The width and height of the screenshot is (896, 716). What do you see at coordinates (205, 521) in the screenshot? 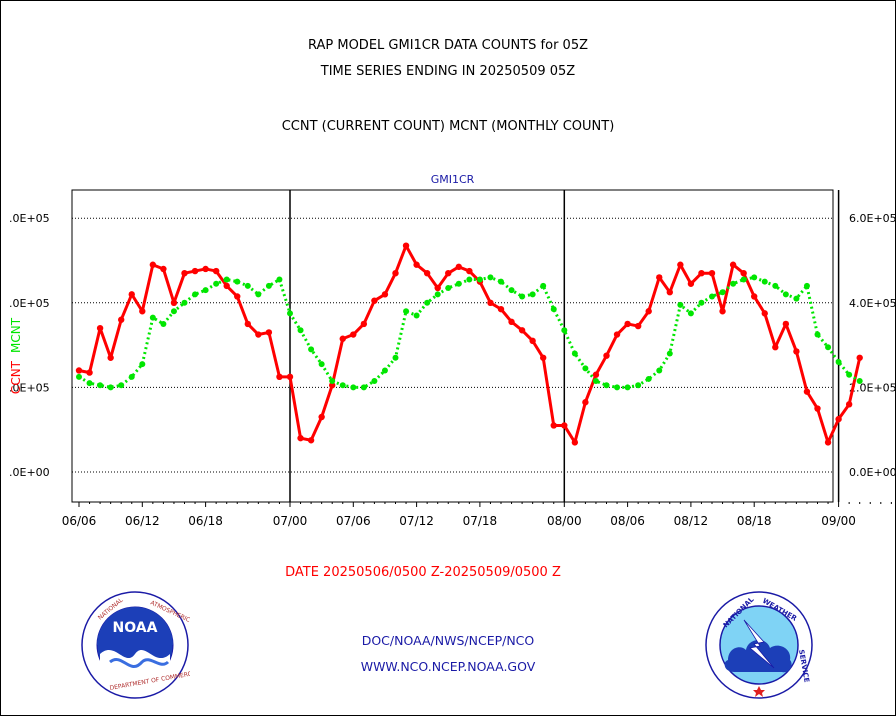
I see `x-tick-label: 06/18` at bounding box center [205, 521].